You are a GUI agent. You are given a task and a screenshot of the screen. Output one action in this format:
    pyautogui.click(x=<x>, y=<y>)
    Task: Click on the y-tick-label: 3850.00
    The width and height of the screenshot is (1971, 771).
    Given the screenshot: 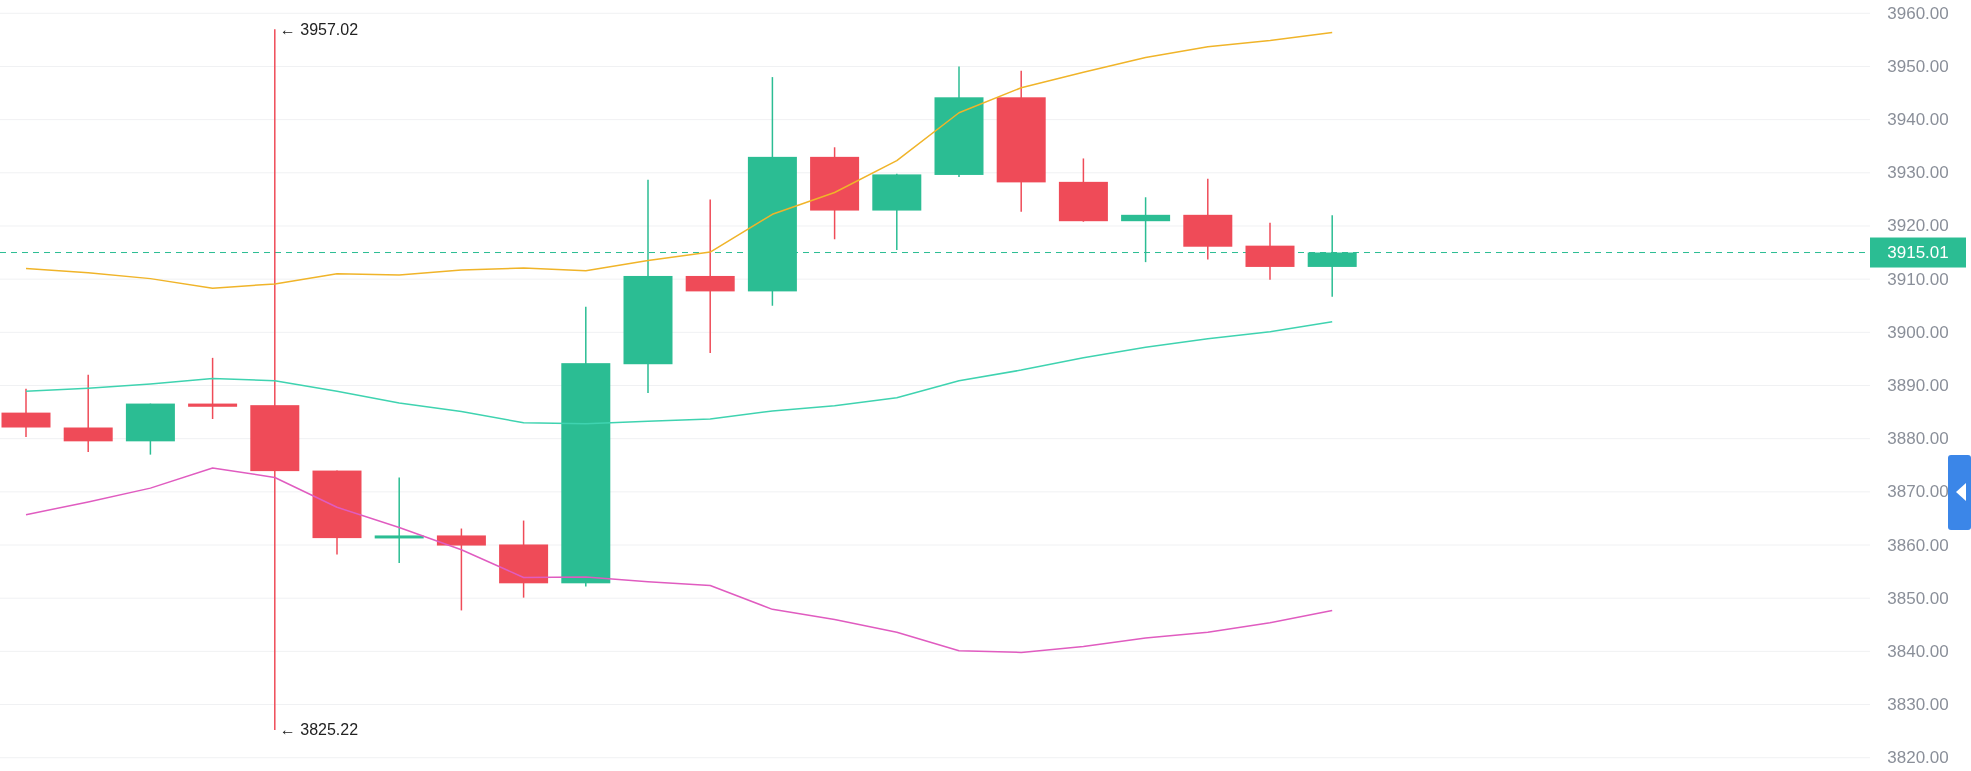 What is the action you would take?
    pyautogui.click(x=1918, y=598)
    